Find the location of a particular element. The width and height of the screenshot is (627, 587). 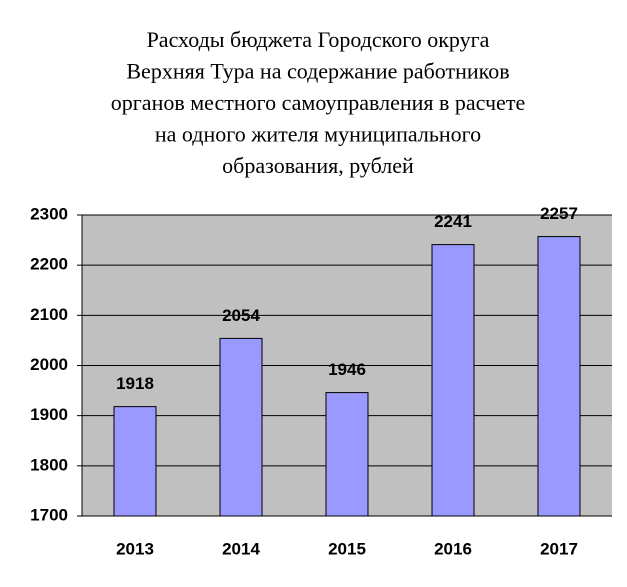

x-tick-label: 2015 is located at coordinates (347, 548).